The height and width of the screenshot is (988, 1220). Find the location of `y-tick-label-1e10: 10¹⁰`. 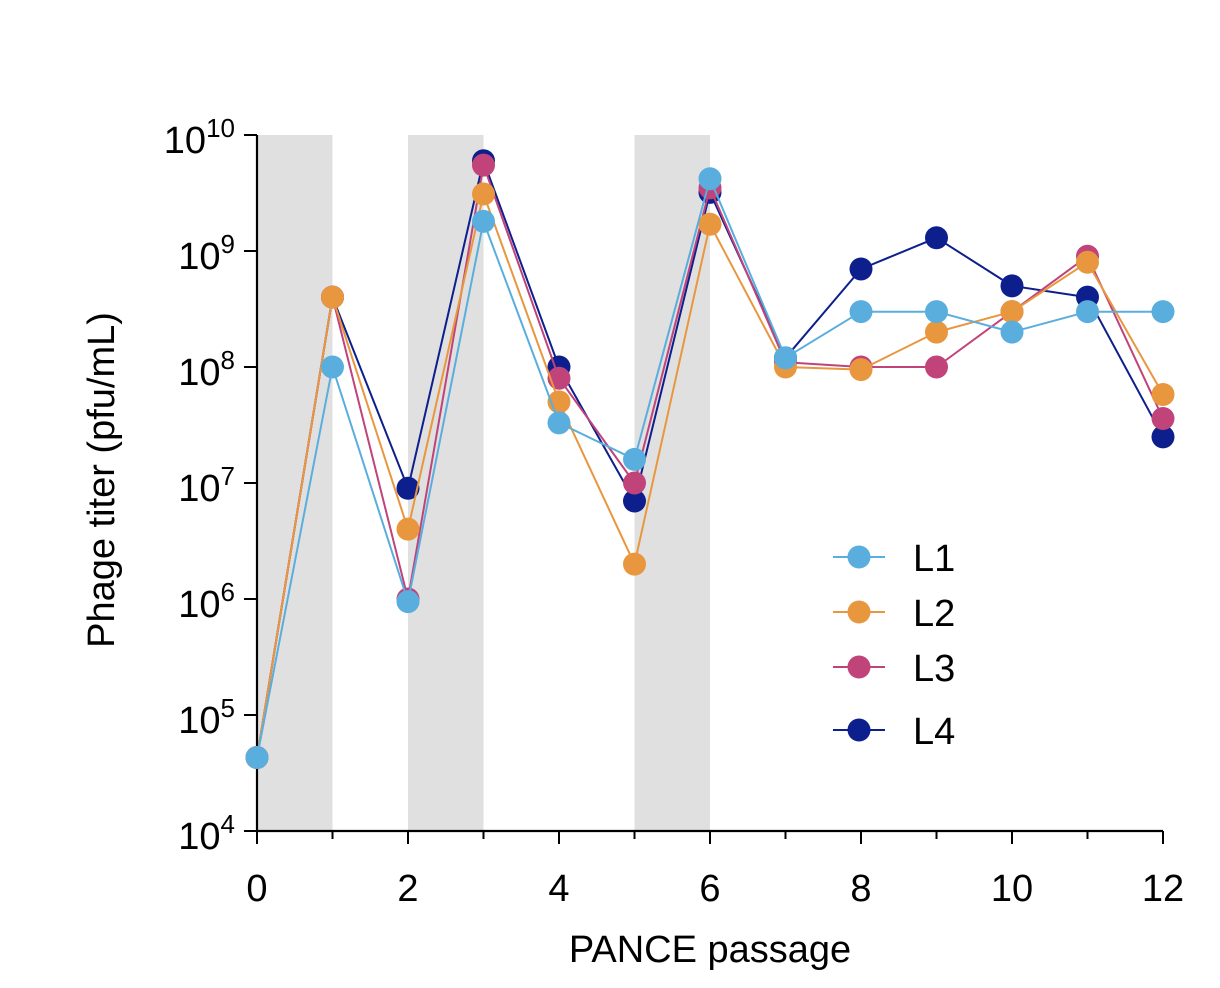

y-tick-label-1e10: 10¹⁰ is located at coordinates (199, 137).